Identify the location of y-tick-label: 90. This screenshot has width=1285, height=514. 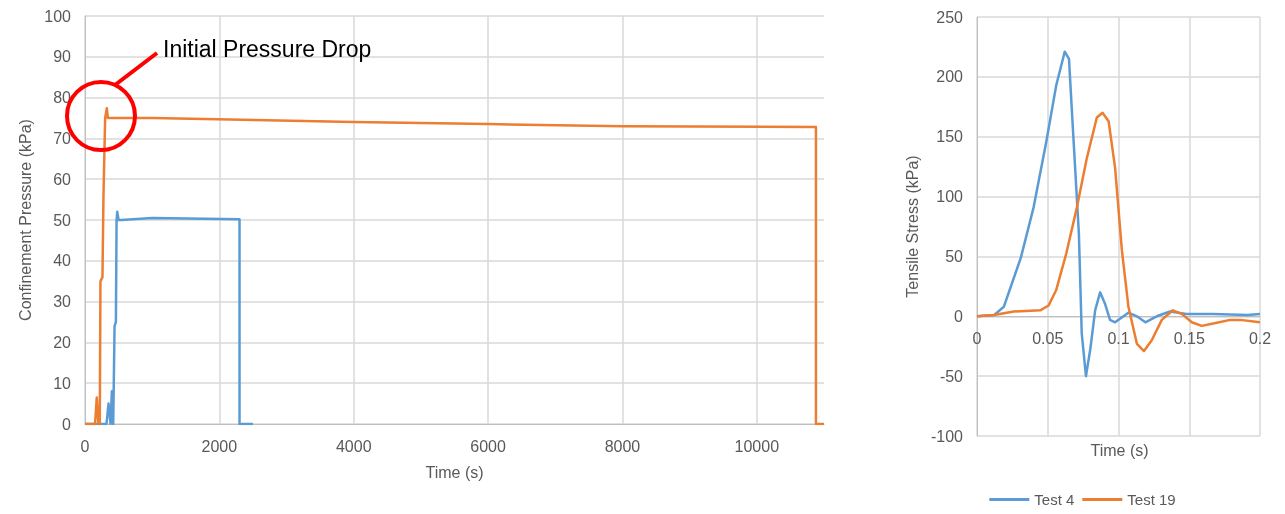
(62, 57).